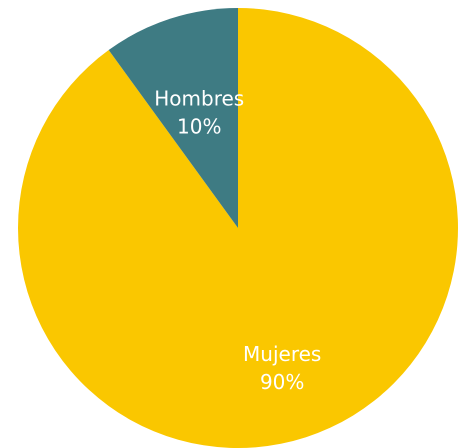  What do you see at coordinates (199, 127) in the screenshot?
I see `slice-value-hombres: 10%` at bounding box center [199, 127].